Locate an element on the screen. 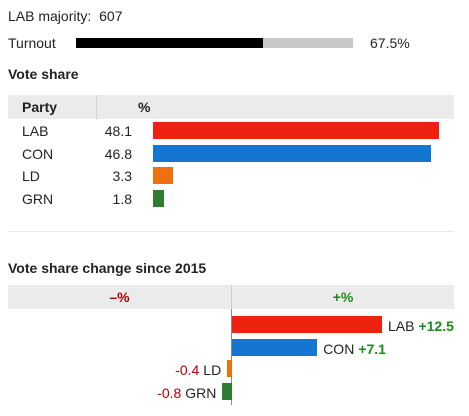 The height and width of the screenshot is (416, 469). vote-share-header is located at coordinates (231, 107).